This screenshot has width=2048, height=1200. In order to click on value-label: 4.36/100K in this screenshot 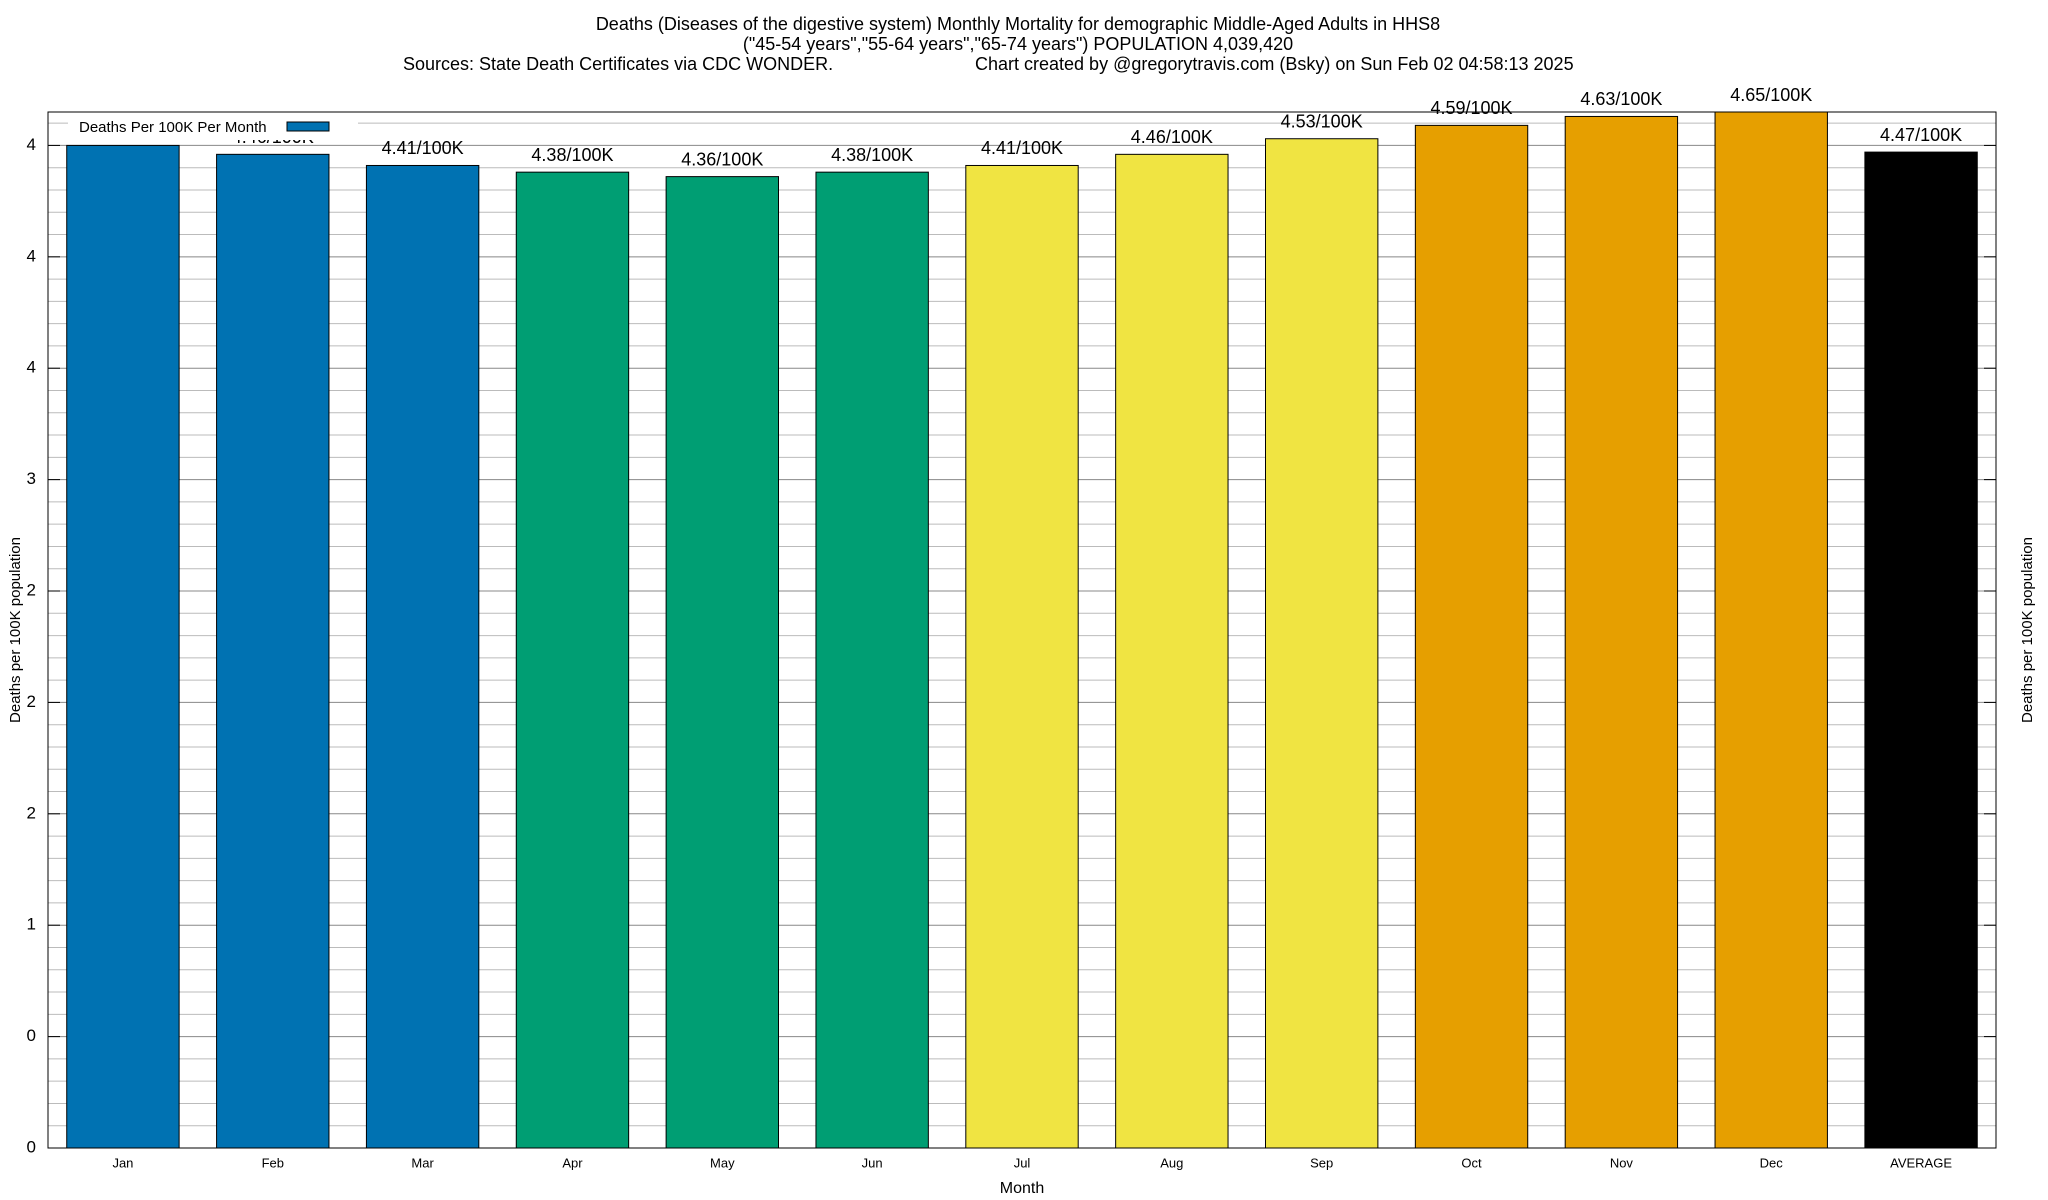, I will do `click(722, 159)`.